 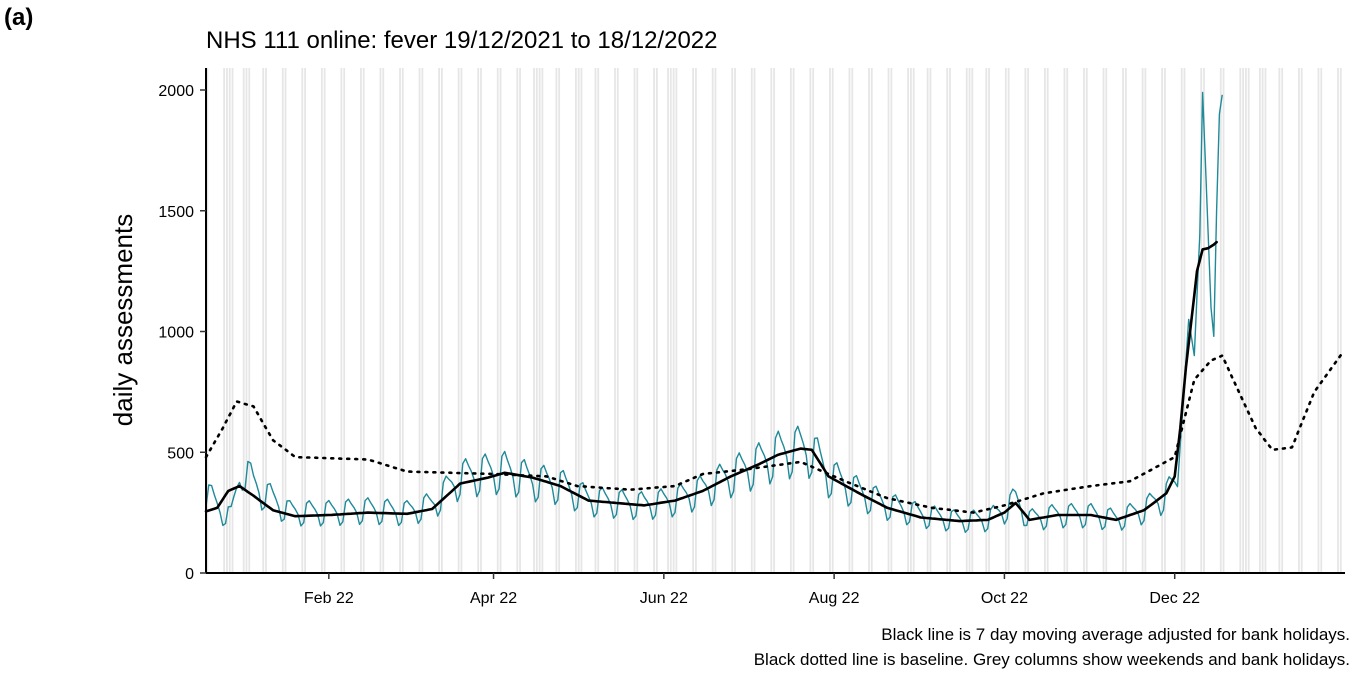 I want to click on x-tick-label: Aug 22, so click(x=834, y=598).